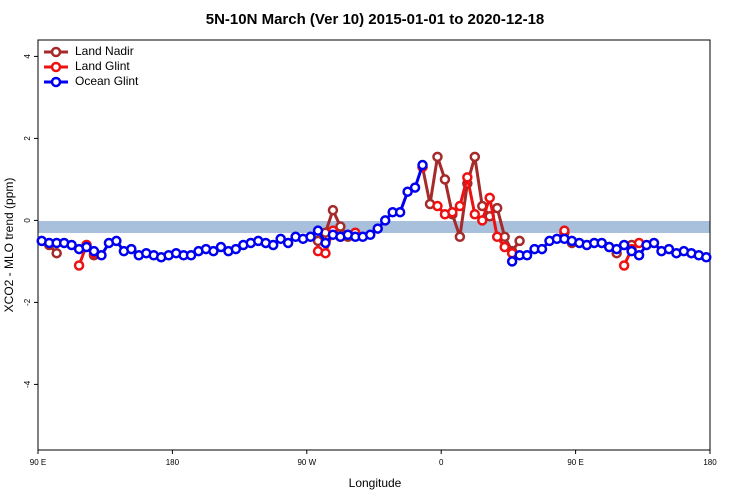 The image size is (750, 500). Describe the element at coordinates (27, 56) in the screenshot. I see `y-tick-label: 4` at that location.